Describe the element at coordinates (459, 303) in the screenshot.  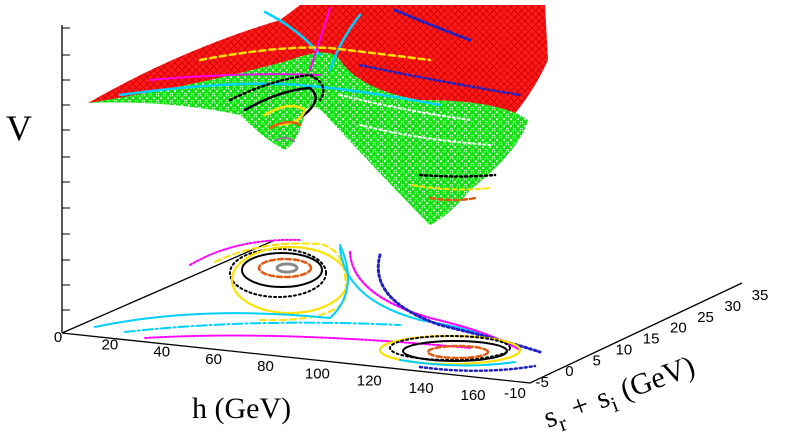
I see `contour-blue-dotted` at that location.